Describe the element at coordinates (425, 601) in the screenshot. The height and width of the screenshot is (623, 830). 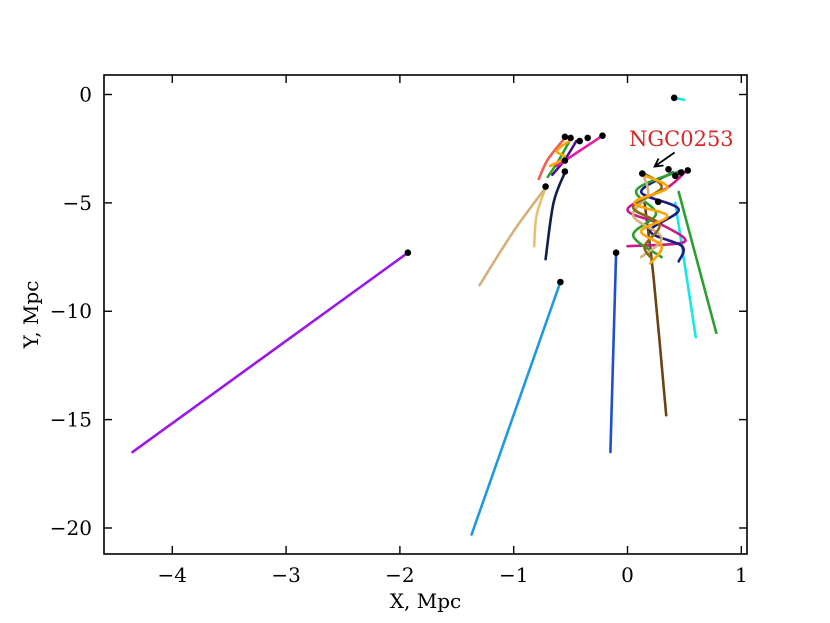
I see `x-axis-label: X, Mpc` at that location.